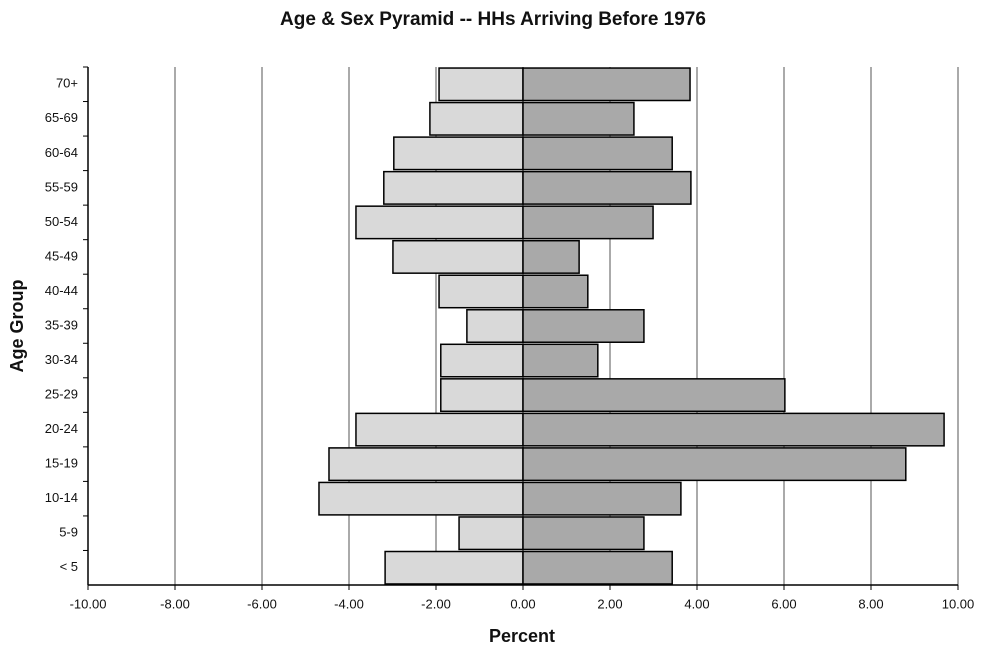 The height and width of the screenshot is (647, 986). What do you see at coordinates (17, 325) in the screenshot?
I see `y-axis-label: Age Group` at bounding box center [17, 325].